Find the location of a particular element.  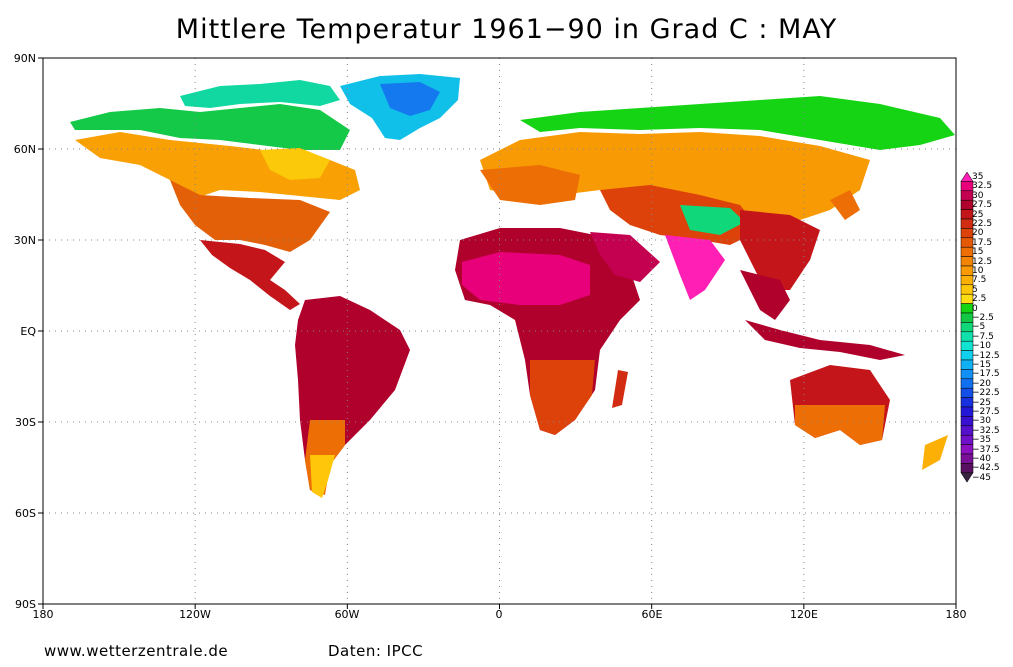

legend-label: 22.5 is located at coordinates (982, 224).